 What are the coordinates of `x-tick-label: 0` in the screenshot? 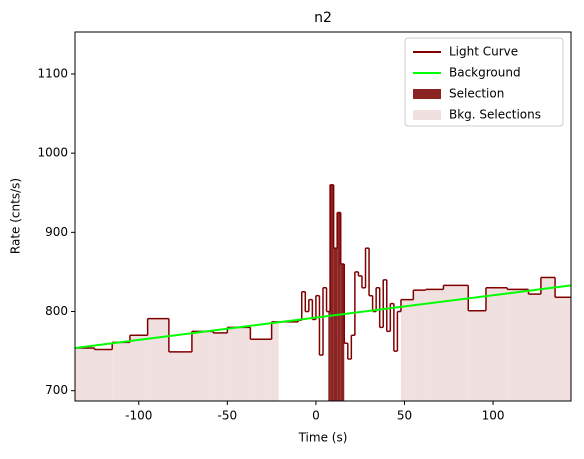 It's located at (316, 416).